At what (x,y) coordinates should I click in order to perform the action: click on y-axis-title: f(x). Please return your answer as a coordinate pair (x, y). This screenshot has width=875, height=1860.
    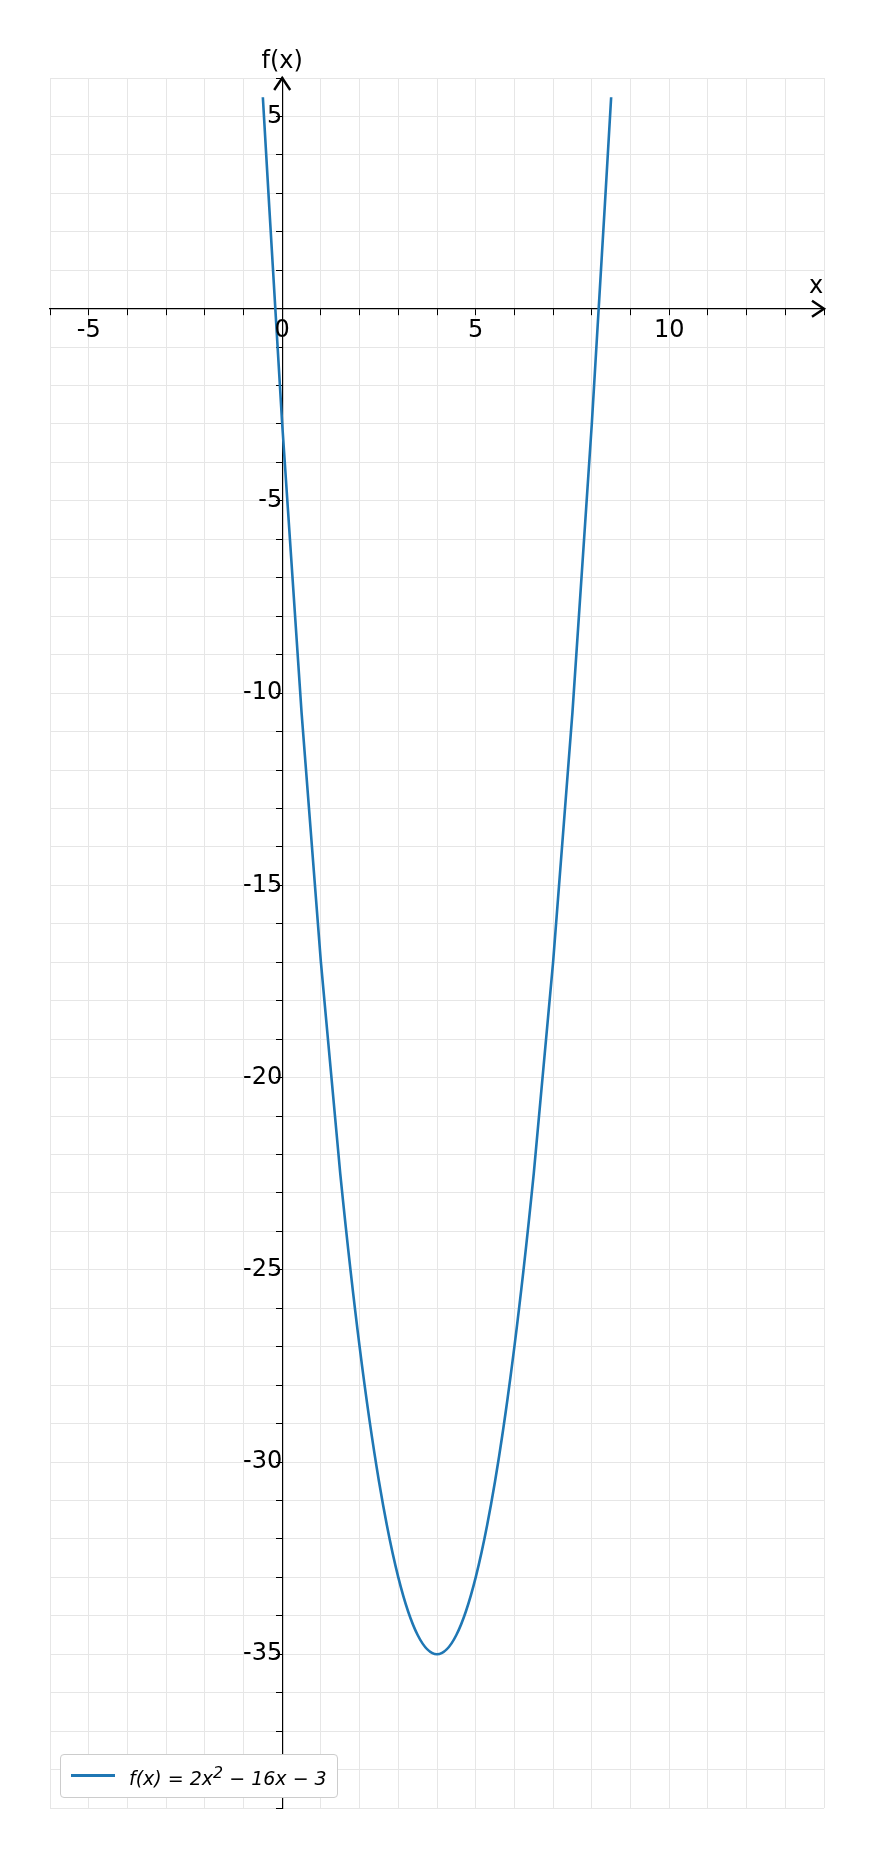
    Looking at the image, I should click on (282, 60).